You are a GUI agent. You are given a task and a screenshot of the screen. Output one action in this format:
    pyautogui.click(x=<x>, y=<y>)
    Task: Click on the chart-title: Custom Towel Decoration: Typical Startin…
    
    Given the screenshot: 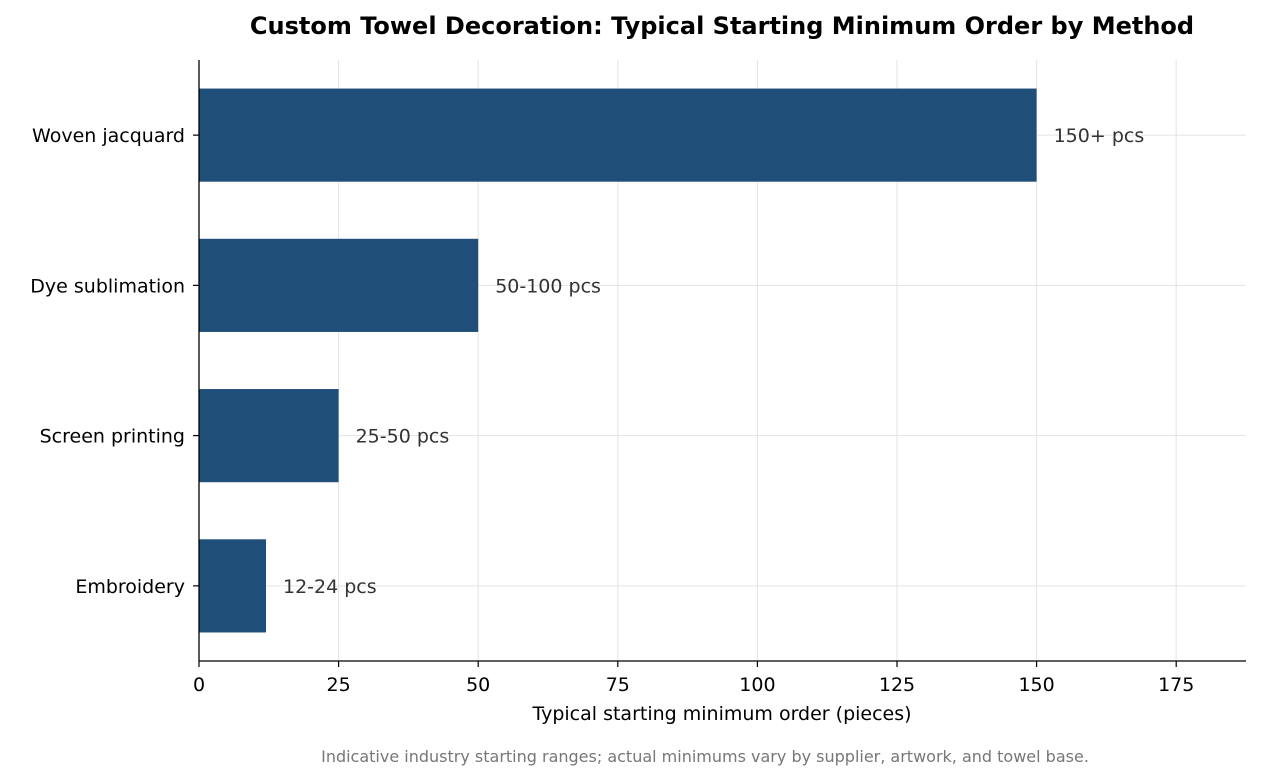 What is the action you would take?
    pyautogui.click(x=722, y=26)
    